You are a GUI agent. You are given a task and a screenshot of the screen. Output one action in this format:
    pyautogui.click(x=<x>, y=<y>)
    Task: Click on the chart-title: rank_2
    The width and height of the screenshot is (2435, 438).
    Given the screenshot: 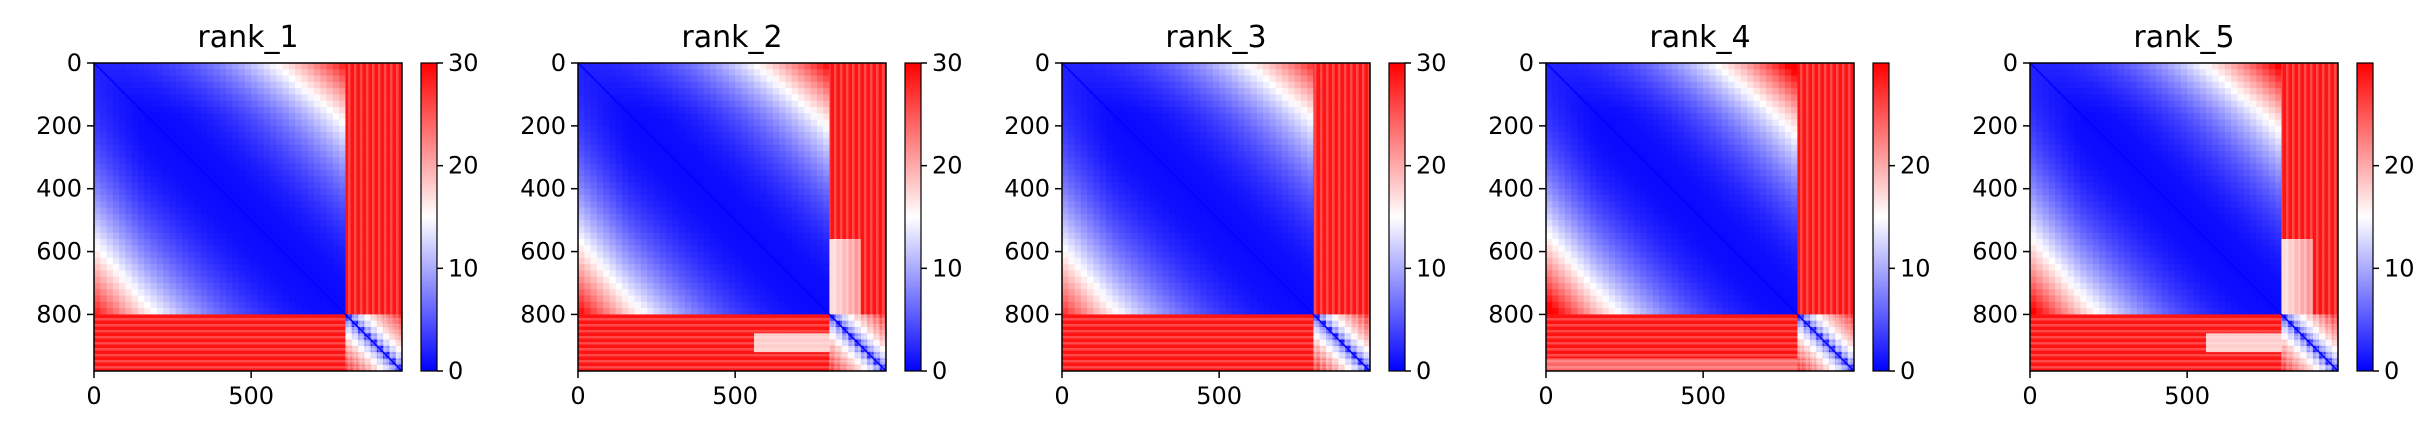 What is the action you would take?
    pyautogui.click(x=731, y=37)
    